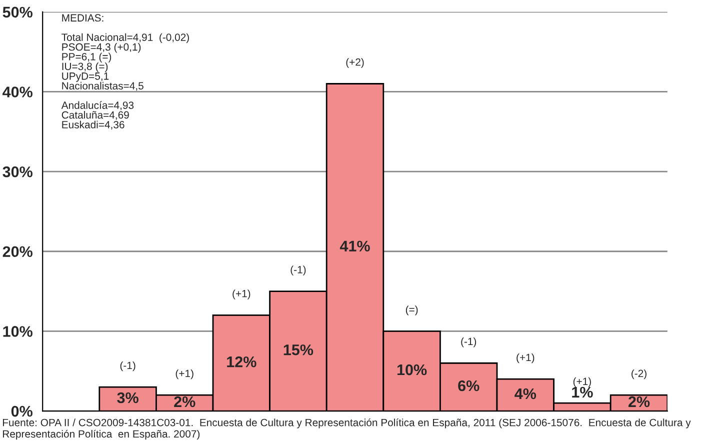 The width and height of the screenshot is (710, 441). Describe the element at coordinates (355, 246) in the screenshot. I see `data-label: 41%` at that location.